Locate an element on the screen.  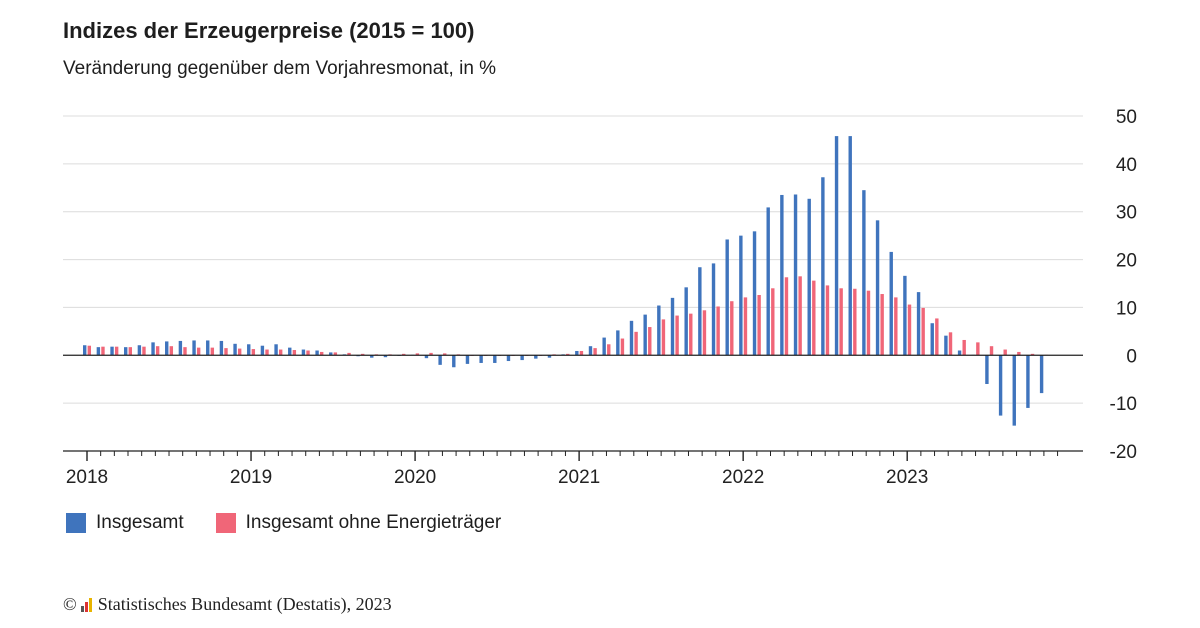
y-tick-label: -10 is located at coordinates (1123, 404).